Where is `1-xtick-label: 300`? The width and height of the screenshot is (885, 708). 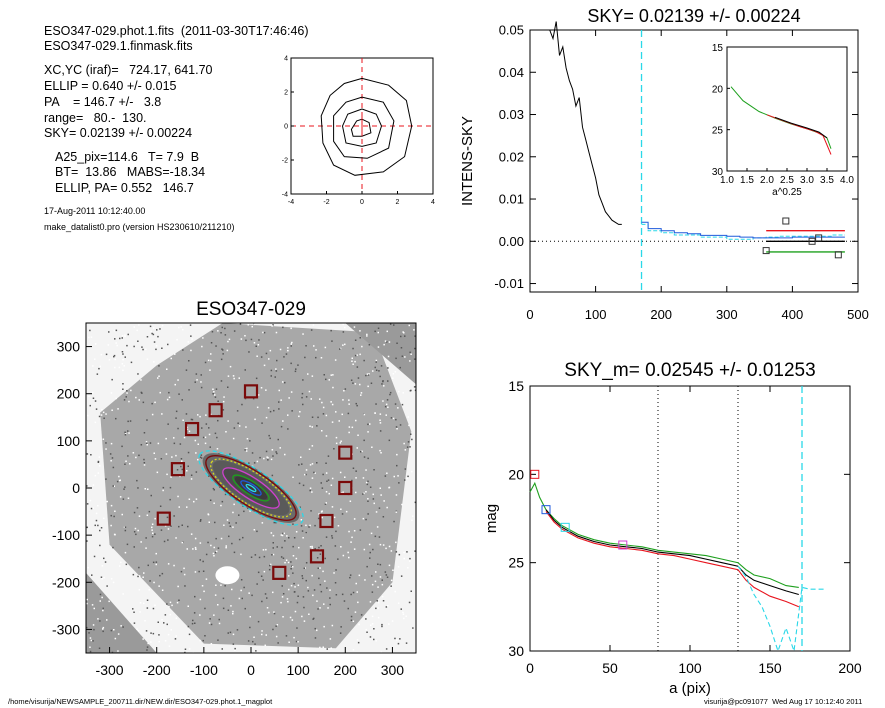 1-xtick-label: 300 is located at coordinates (727, 314).